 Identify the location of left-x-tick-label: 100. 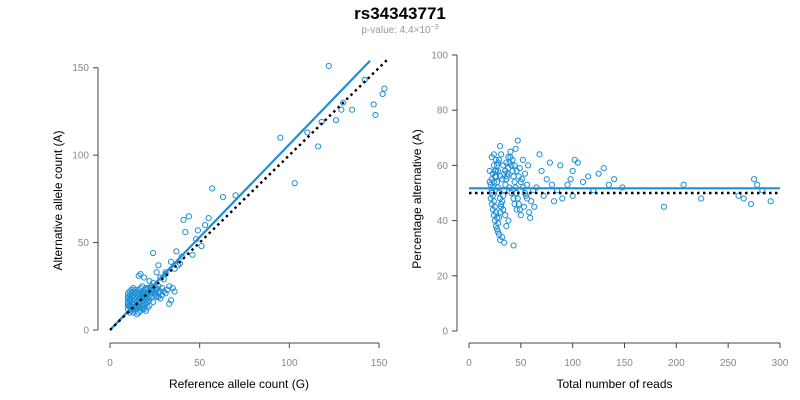
(289, 363).